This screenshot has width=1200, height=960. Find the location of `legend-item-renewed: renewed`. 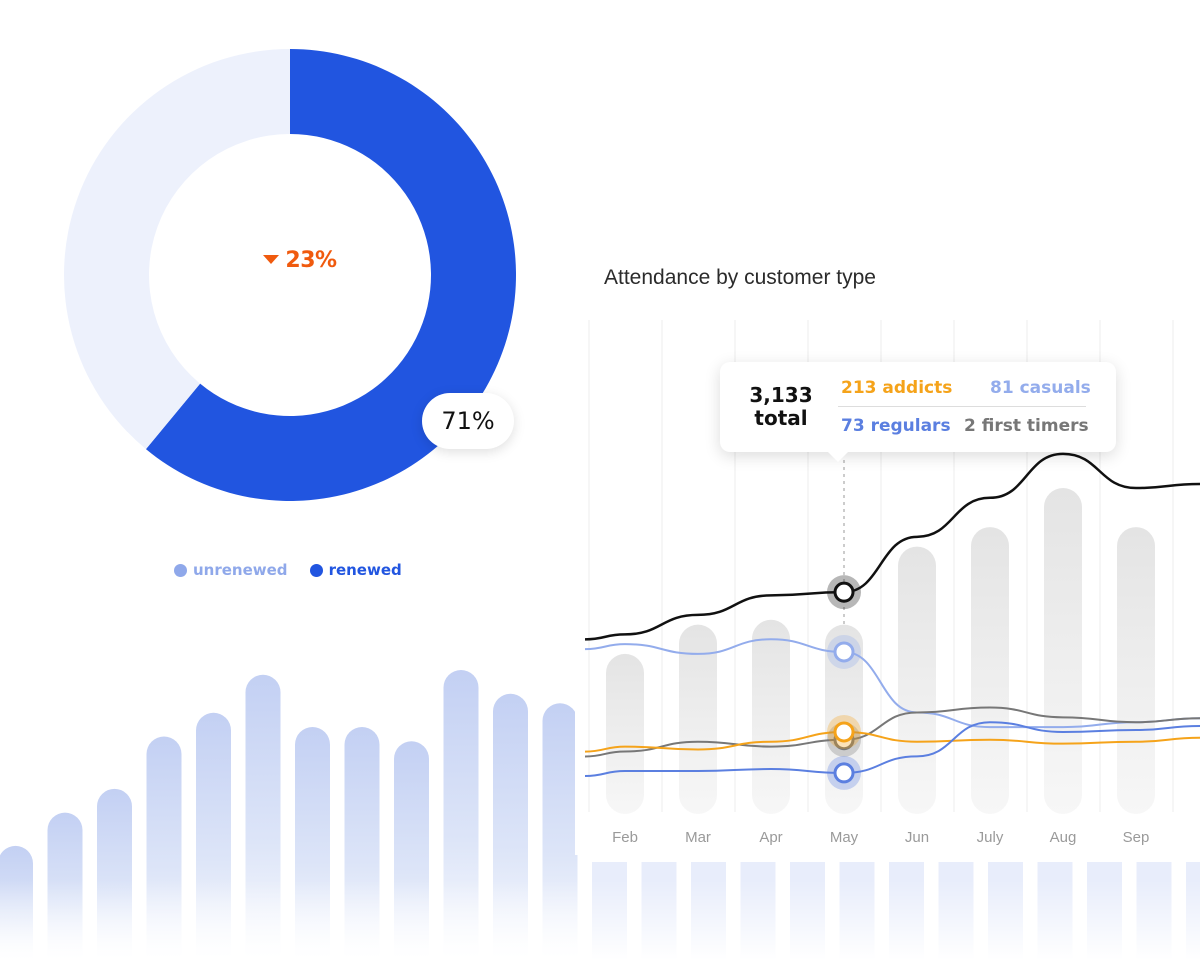

legend-item-renewed: renewed is located at coordinates (355, 570).